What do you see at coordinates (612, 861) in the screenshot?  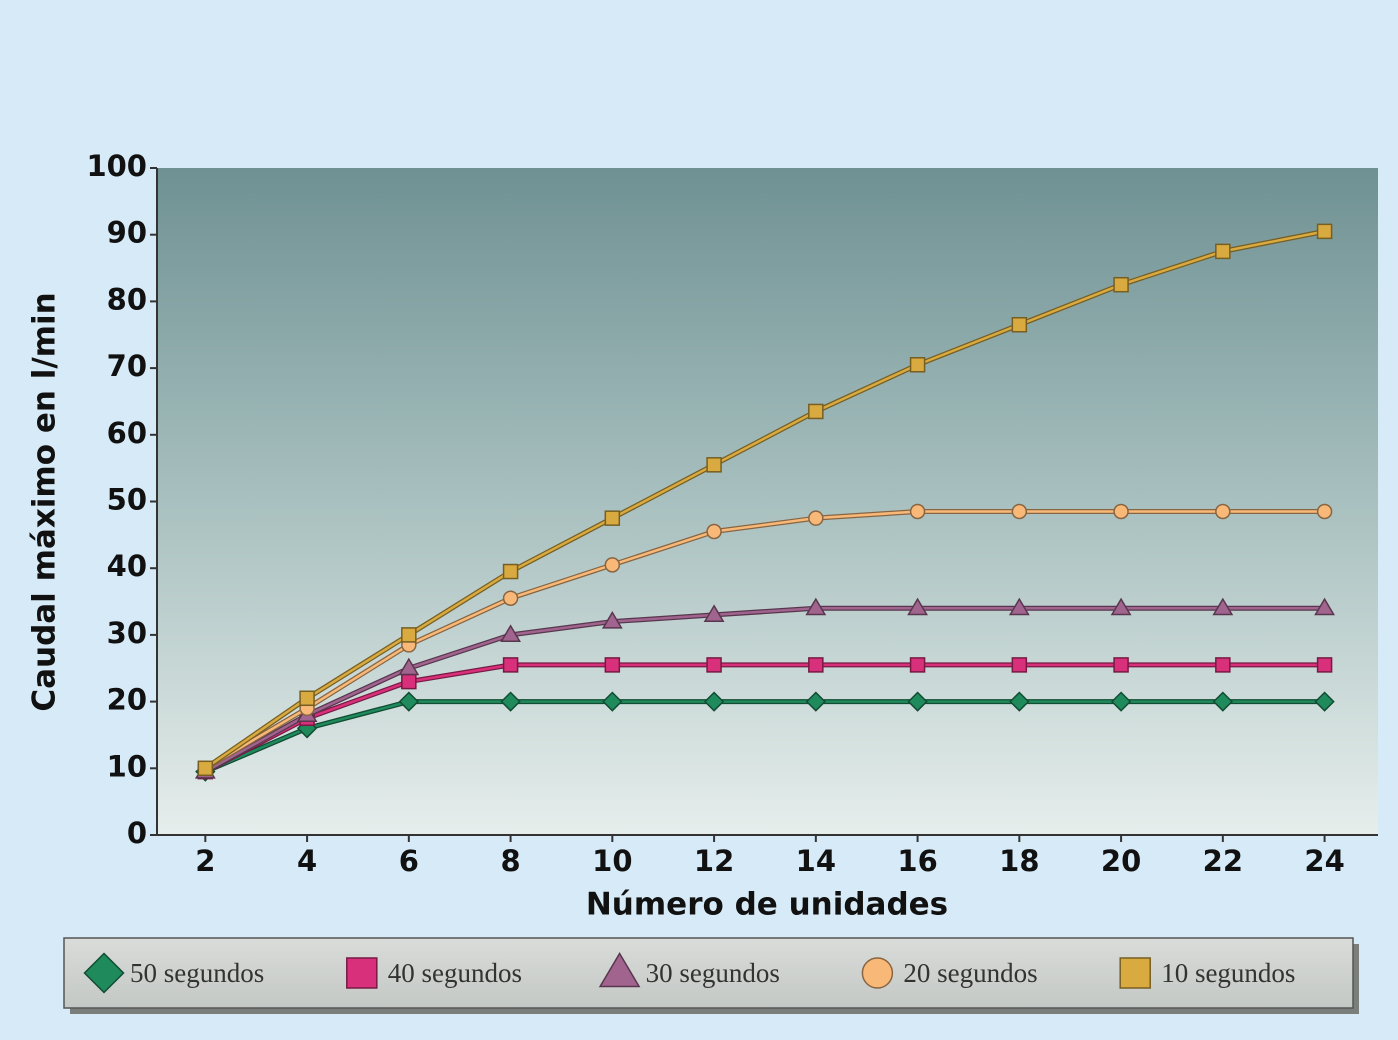 I see `x-tick-label: 10` at bounding box center [612, 861].